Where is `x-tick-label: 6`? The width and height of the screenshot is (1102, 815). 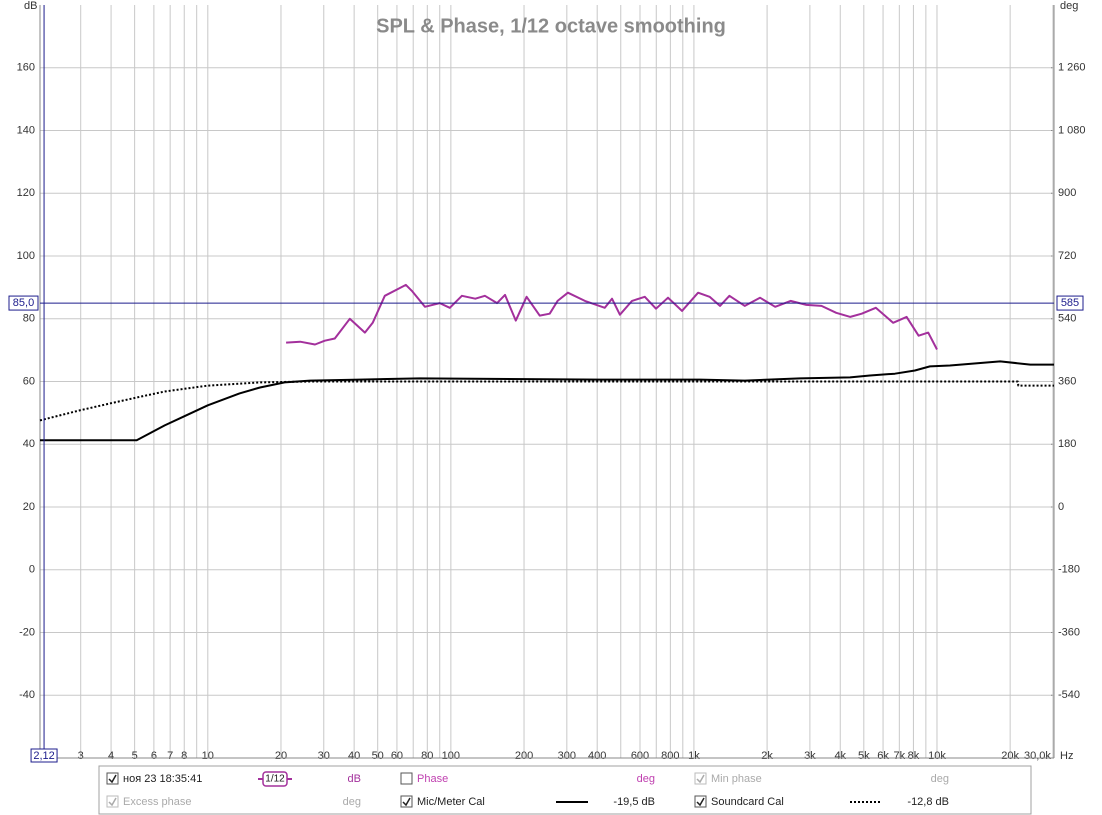 x-tick-label: 6 is located at coordinates (154, 756).